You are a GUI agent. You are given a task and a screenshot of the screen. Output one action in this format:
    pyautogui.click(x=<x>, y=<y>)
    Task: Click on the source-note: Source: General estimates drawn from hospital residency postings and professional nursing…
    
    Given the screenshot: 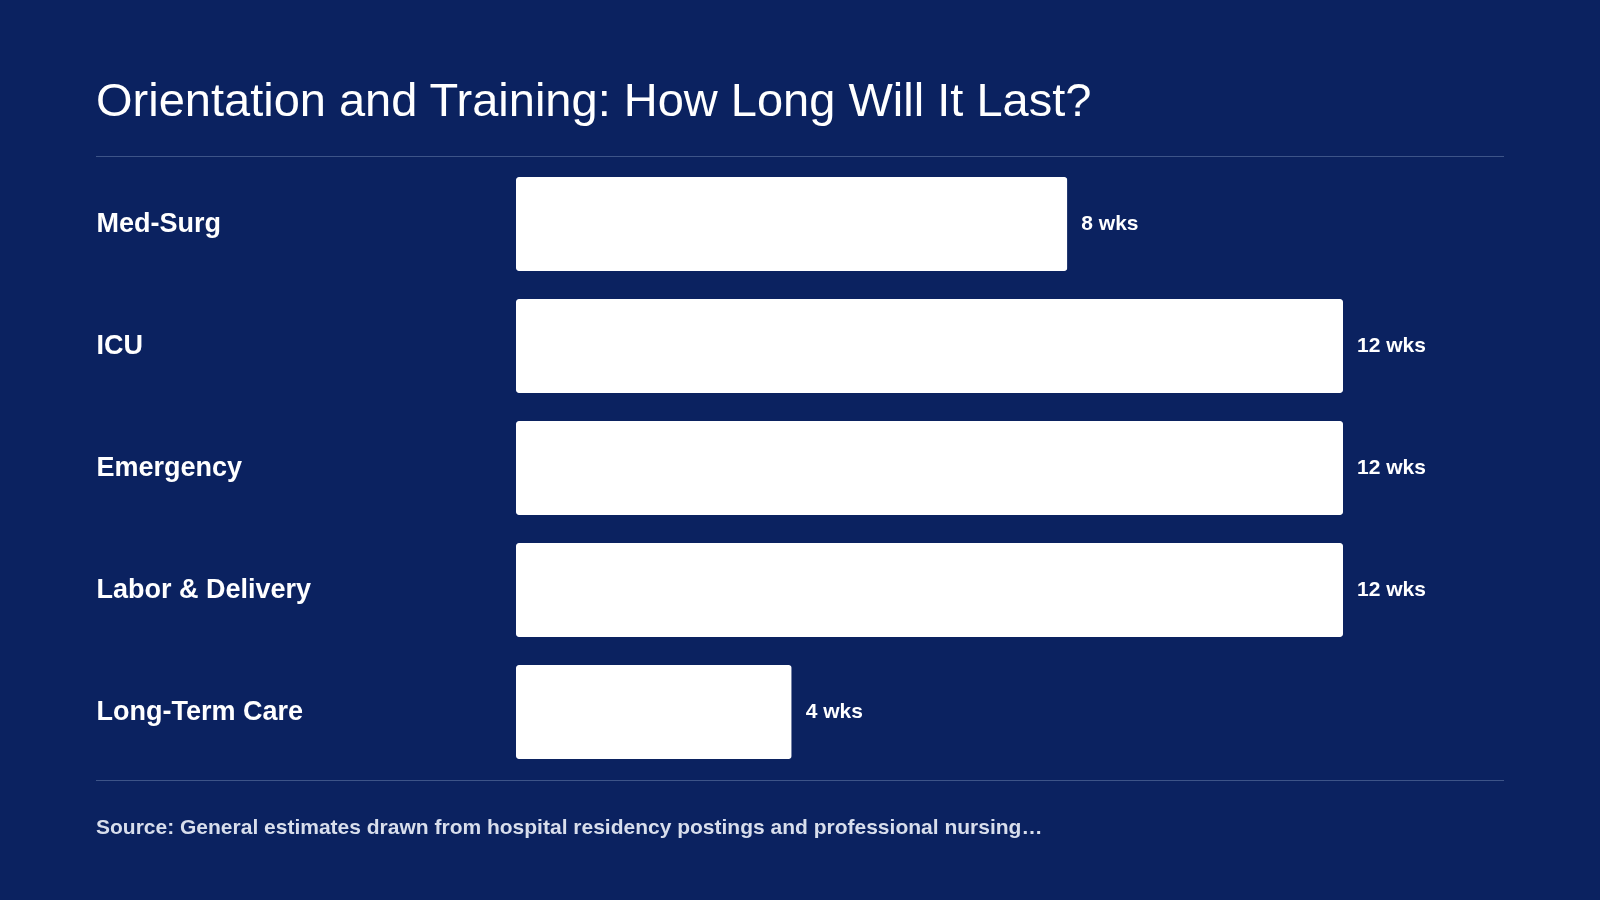 What is the action you would take?
    pyautogui.click(x=569, y=827)
    